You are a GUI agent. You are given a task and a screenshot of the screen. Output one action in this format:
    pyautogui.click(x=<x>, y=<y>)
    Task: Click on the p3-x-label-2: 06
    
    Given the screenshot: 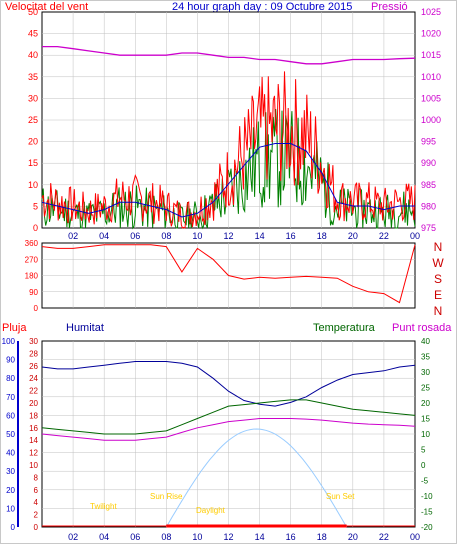 What is the action you would take?
    pyautogui.click(x=135, y=537)
    